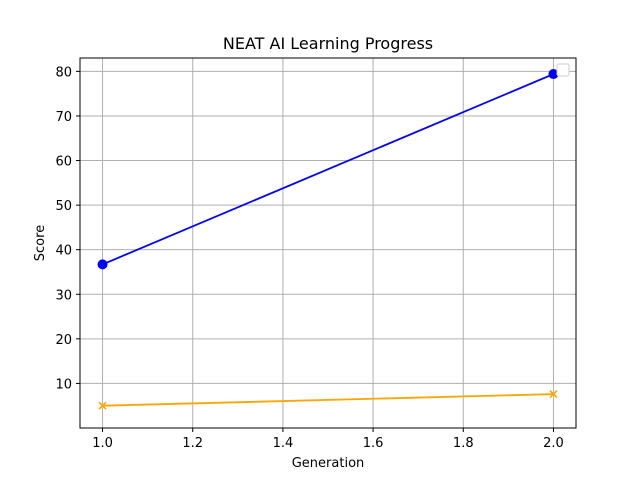  Describe the element at coordinates (192, 443) in the screenshot. I see `x-tick-label: 1.2` at that location.